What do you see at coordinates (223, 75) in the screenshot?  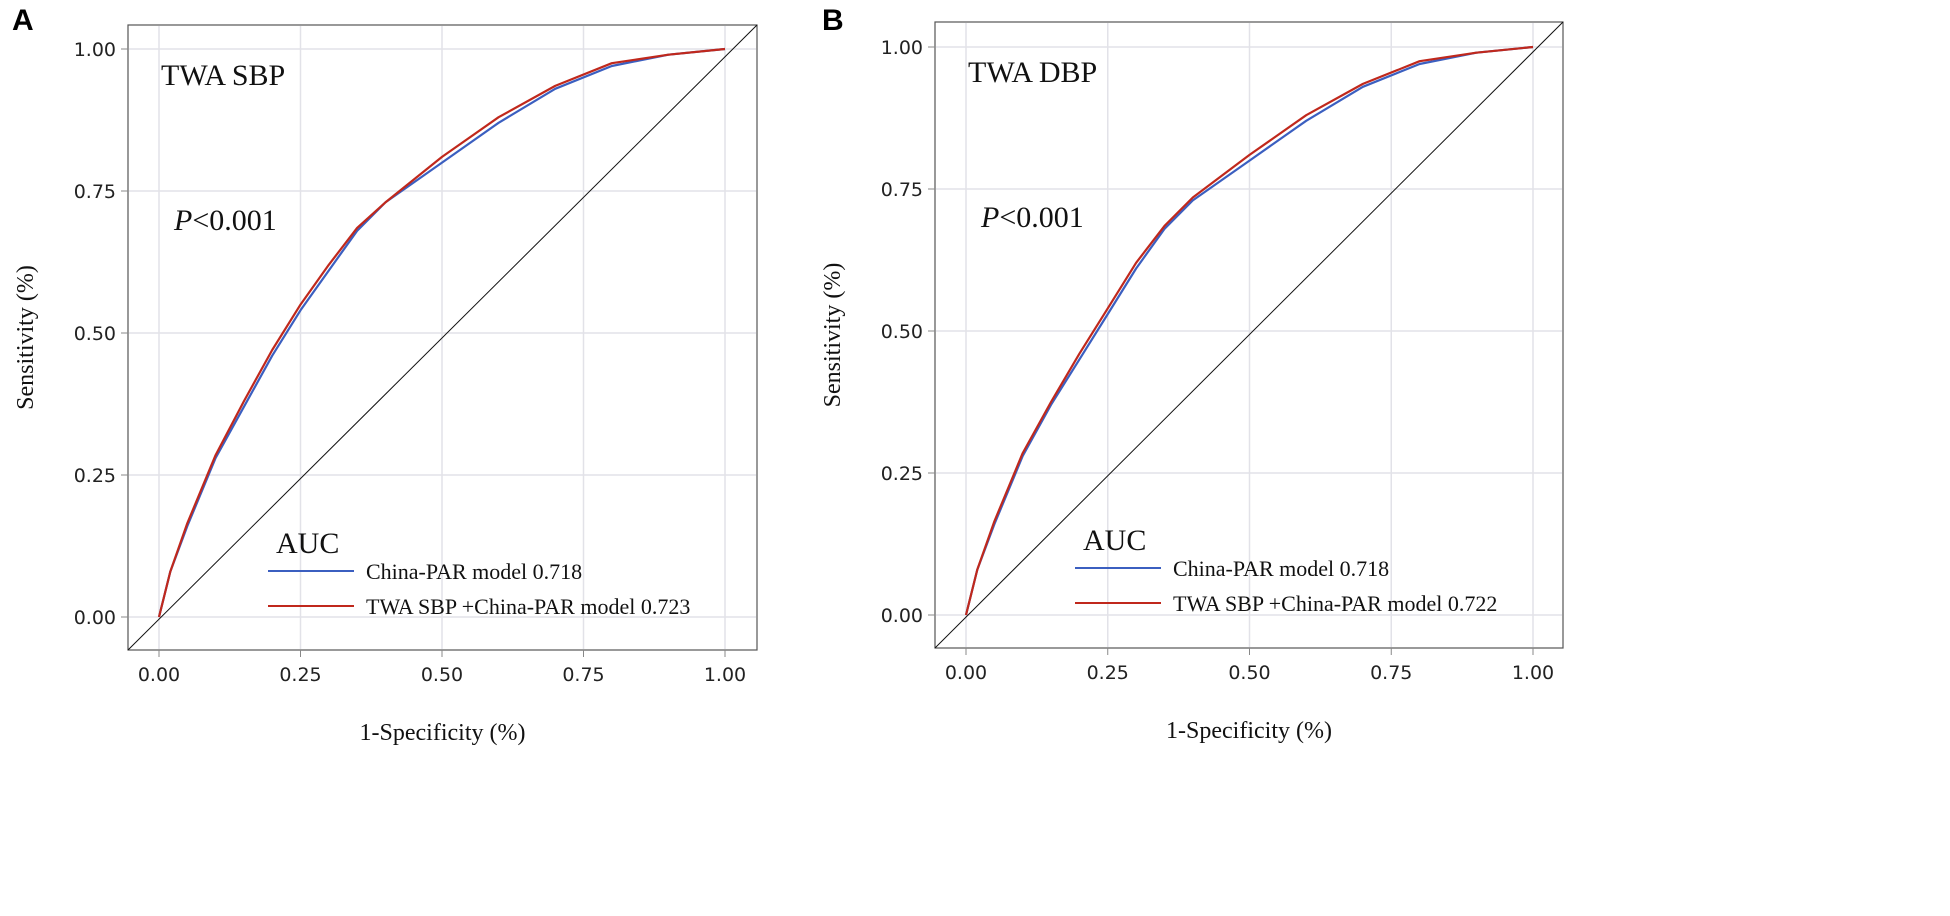 I see `panel-annotation: TWA SBP` at bounding box center [223, 75].